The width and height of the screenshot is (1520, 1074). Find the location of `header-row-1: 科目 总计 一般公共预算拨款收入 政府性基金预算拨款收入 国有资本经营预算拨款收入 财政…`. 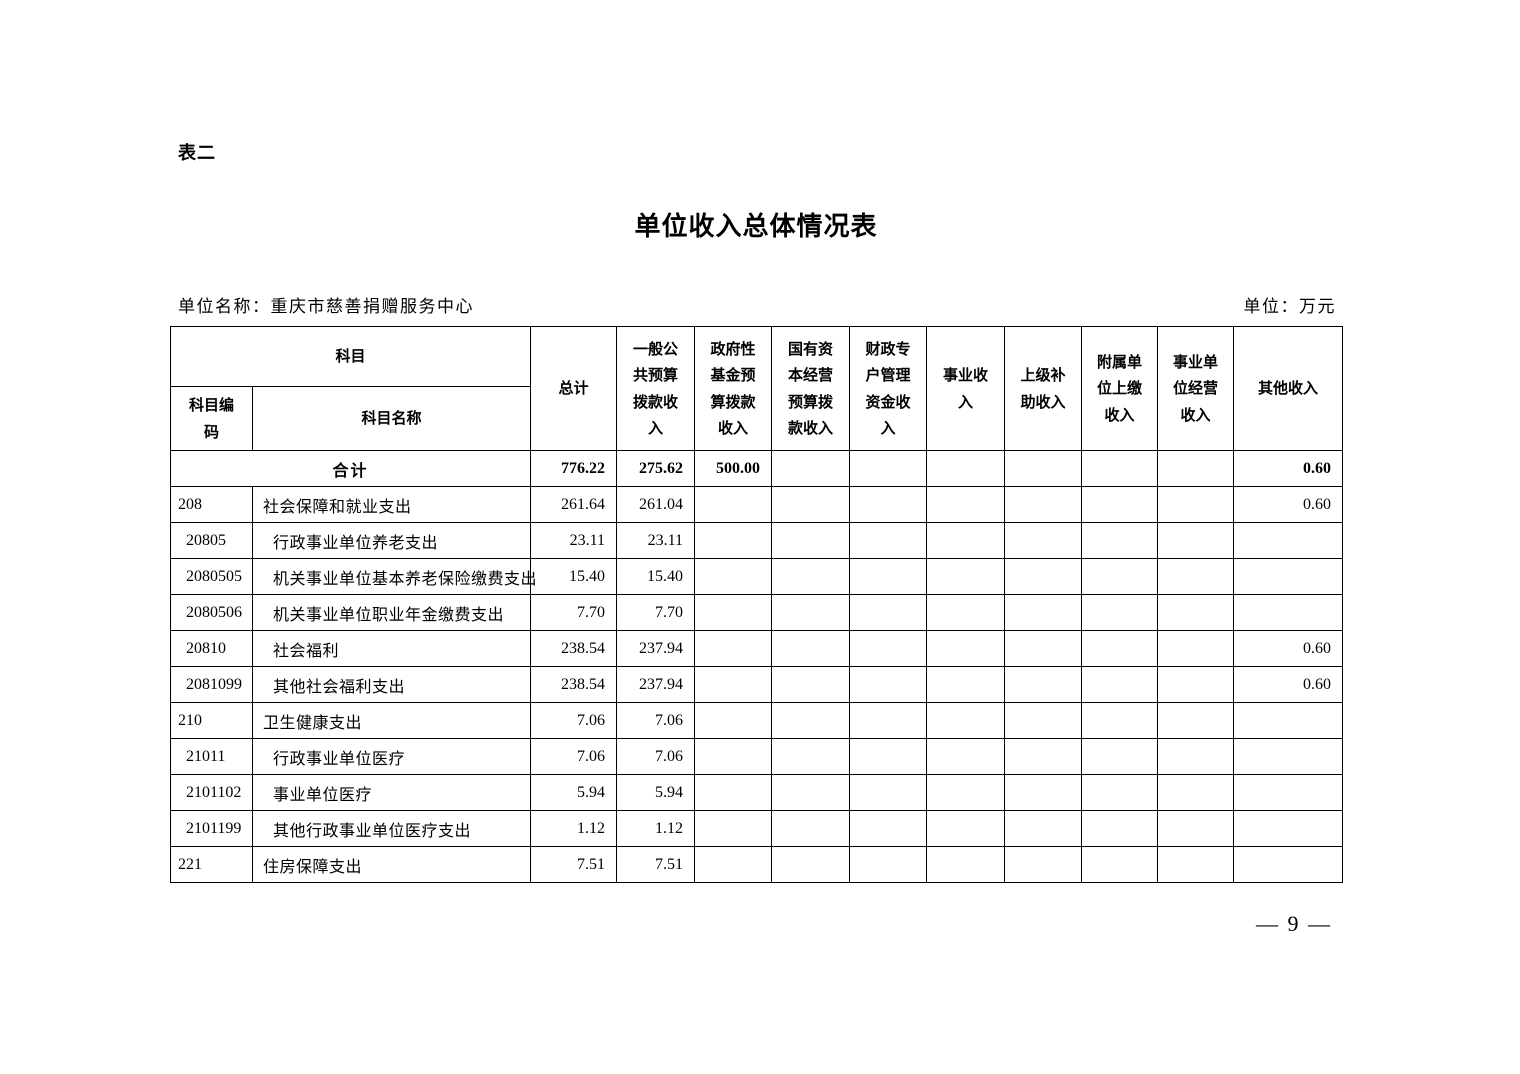

header-row-1: 科目 总计 一般公共预算拨款收入 政府性基金预算拨款收入 国有资本经营预算拨款收入 财政… is located at coordinates (756, 388).